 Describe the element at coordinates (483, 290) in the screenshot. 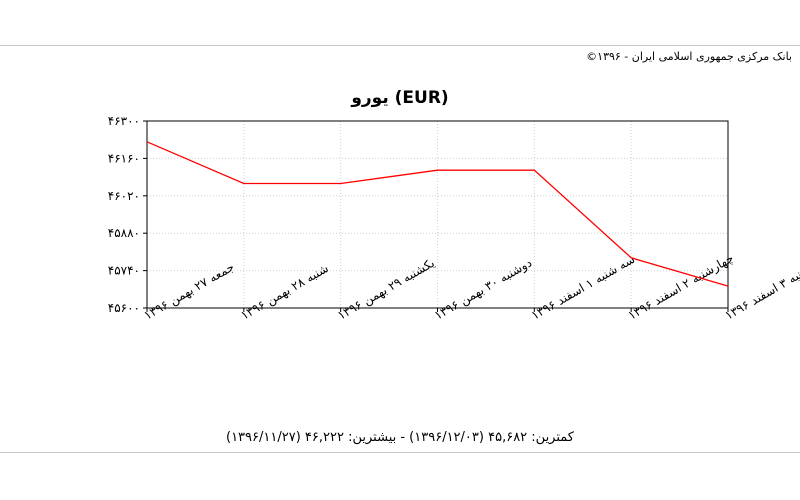

I see `x-tick-label: دوشنبه ۳۰ بهمن ۱۳۹۶` at that location.